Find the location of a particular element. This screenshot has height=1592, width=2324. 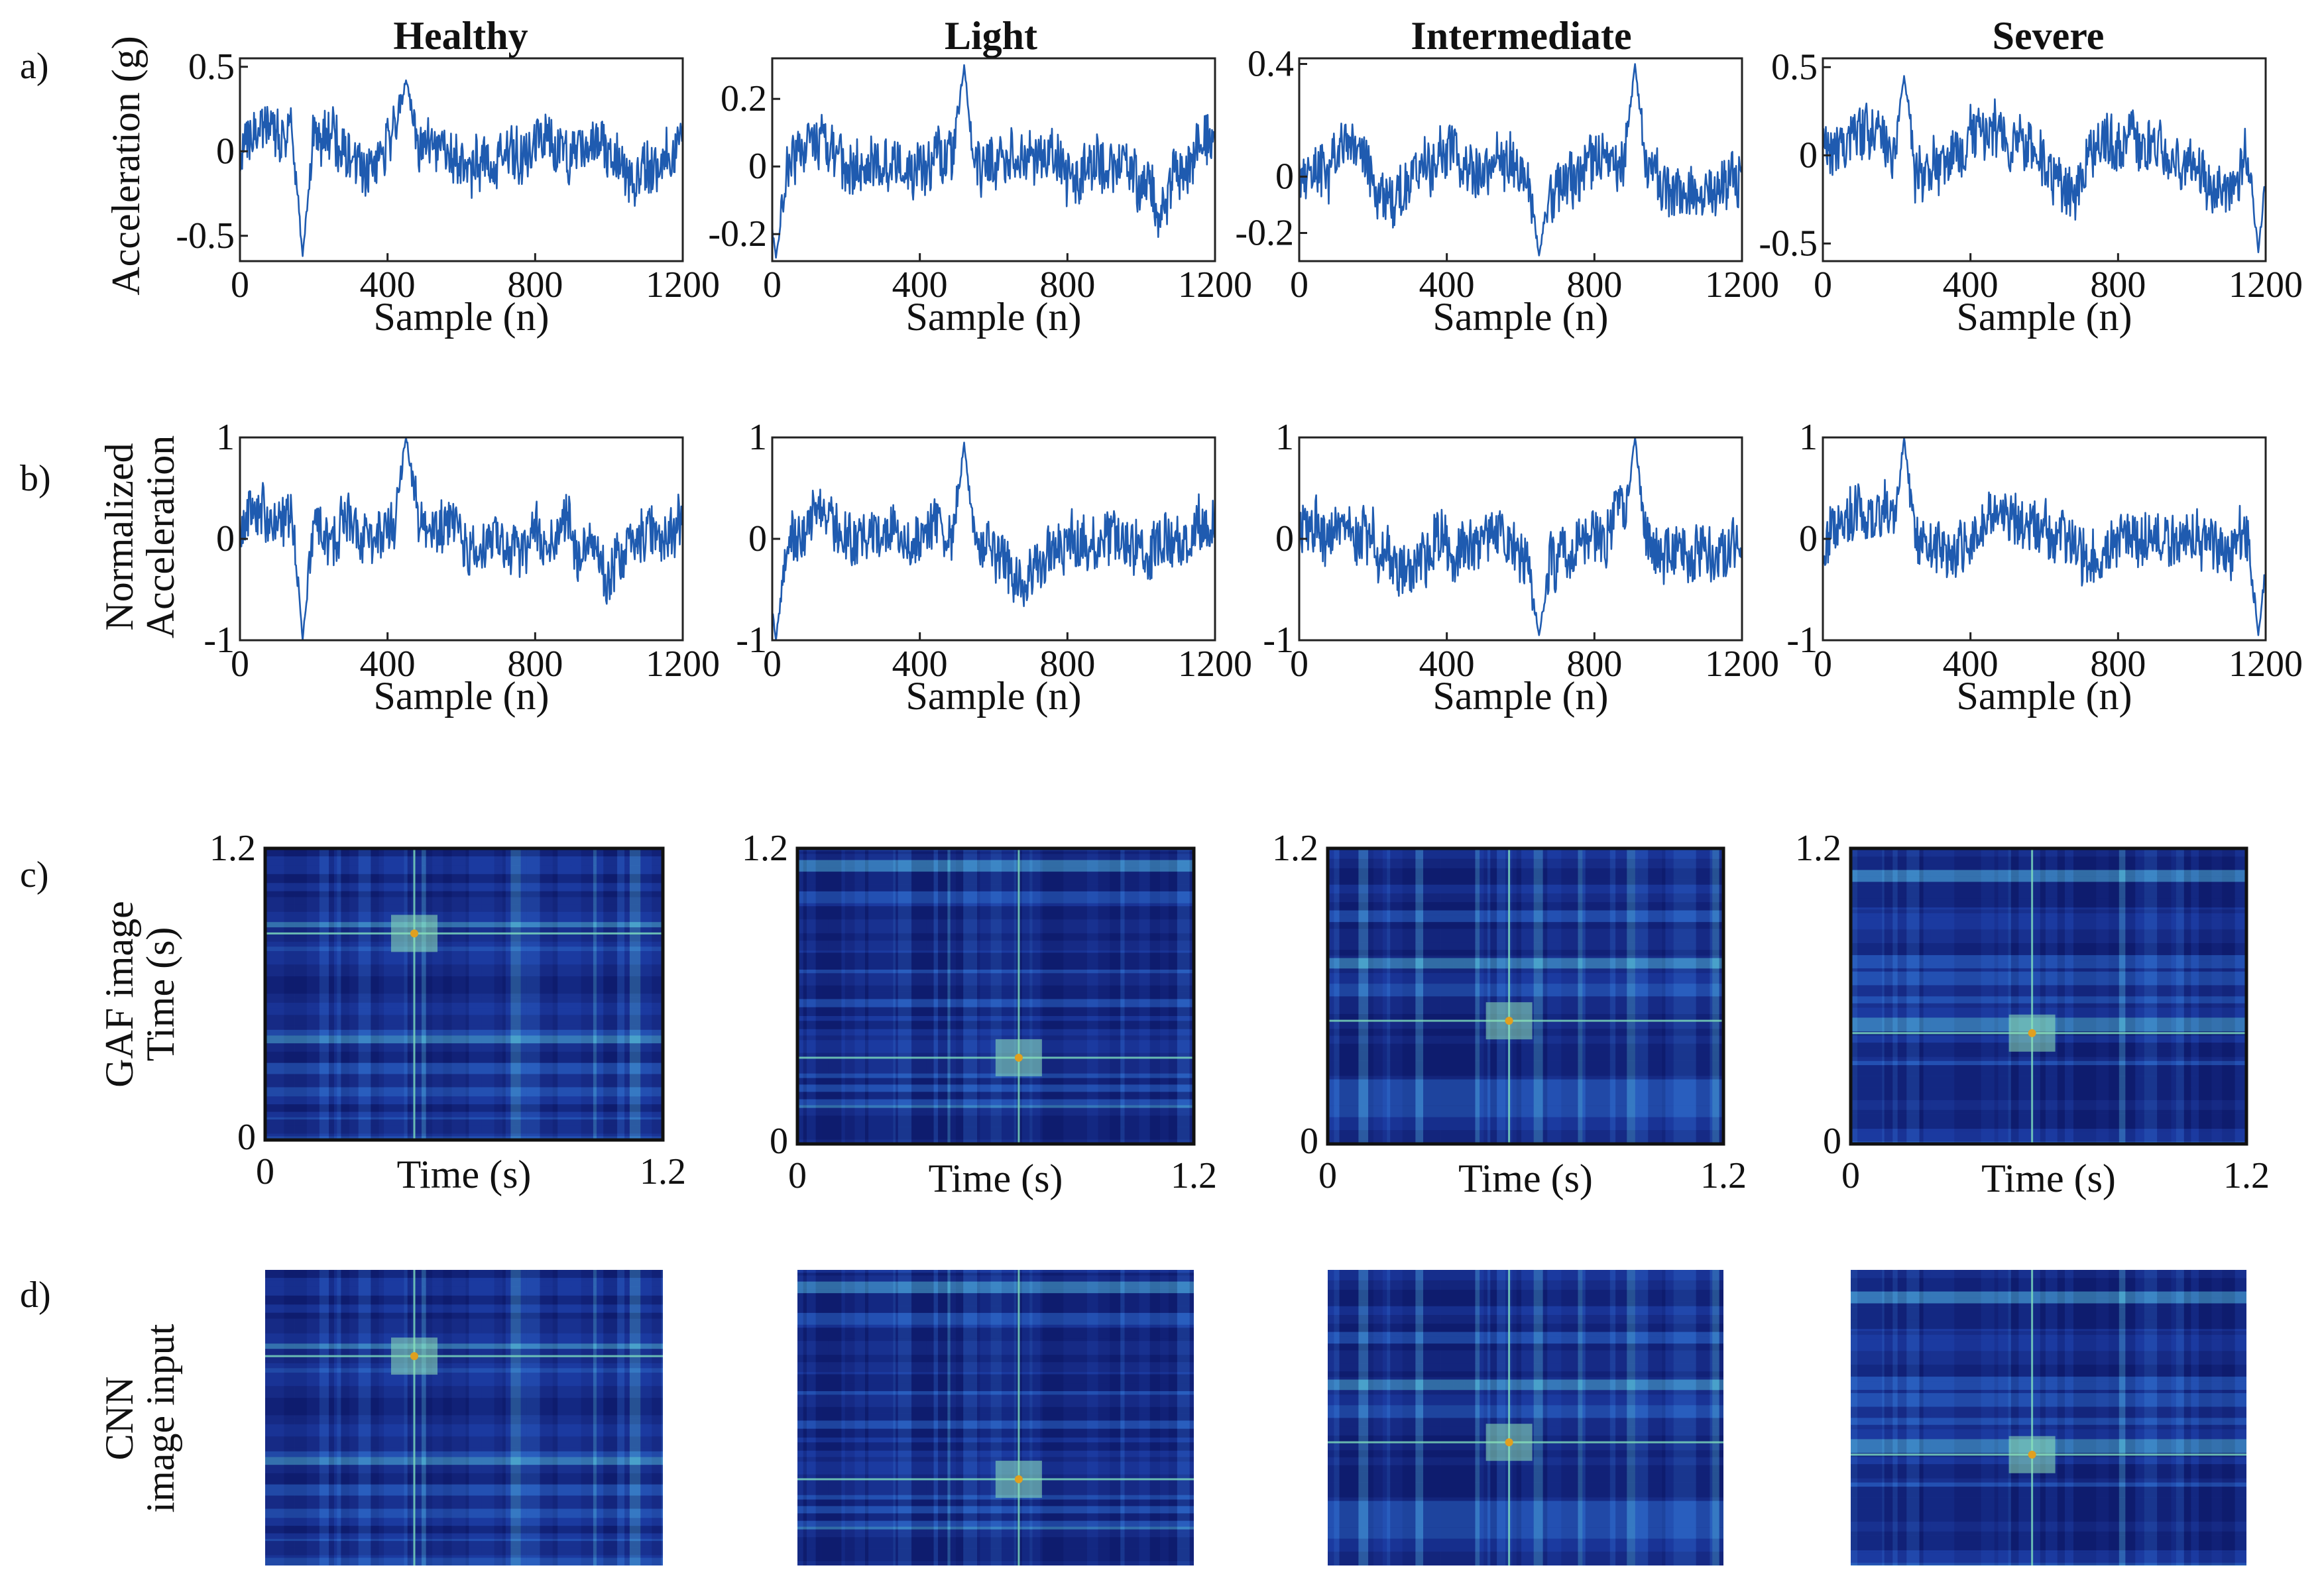

x-tick-label: 800 is located at coordinates (535, 285).